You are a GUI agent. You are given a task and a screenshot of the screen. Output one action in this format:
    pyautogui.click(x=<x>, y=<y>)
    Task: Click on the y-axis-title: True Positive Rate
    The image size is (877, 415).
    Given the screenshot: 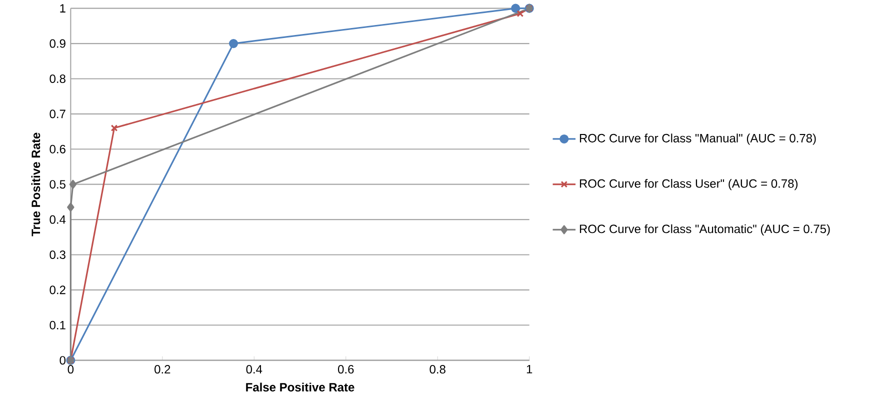 What is the action you would take?
    pyautogui.click(x=35, y=184)
    